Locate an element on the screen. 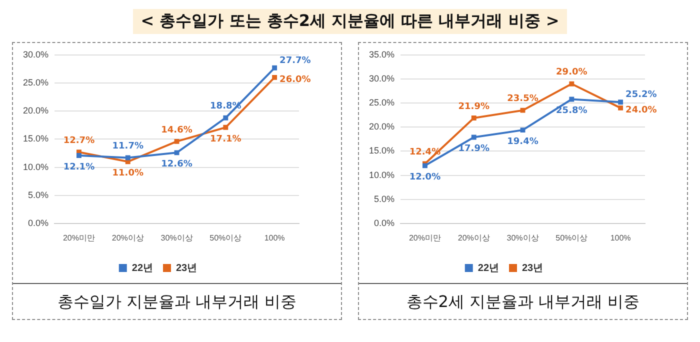 This screenshot has width=700, height=342. data-label: 25.8% is located at coordinates (572, 111).